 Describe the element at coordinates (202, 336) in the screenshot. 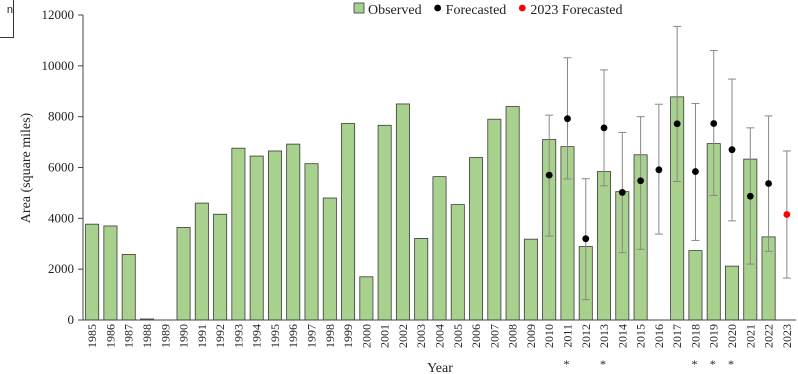

I see `x-tick-label: 1991` at that location.